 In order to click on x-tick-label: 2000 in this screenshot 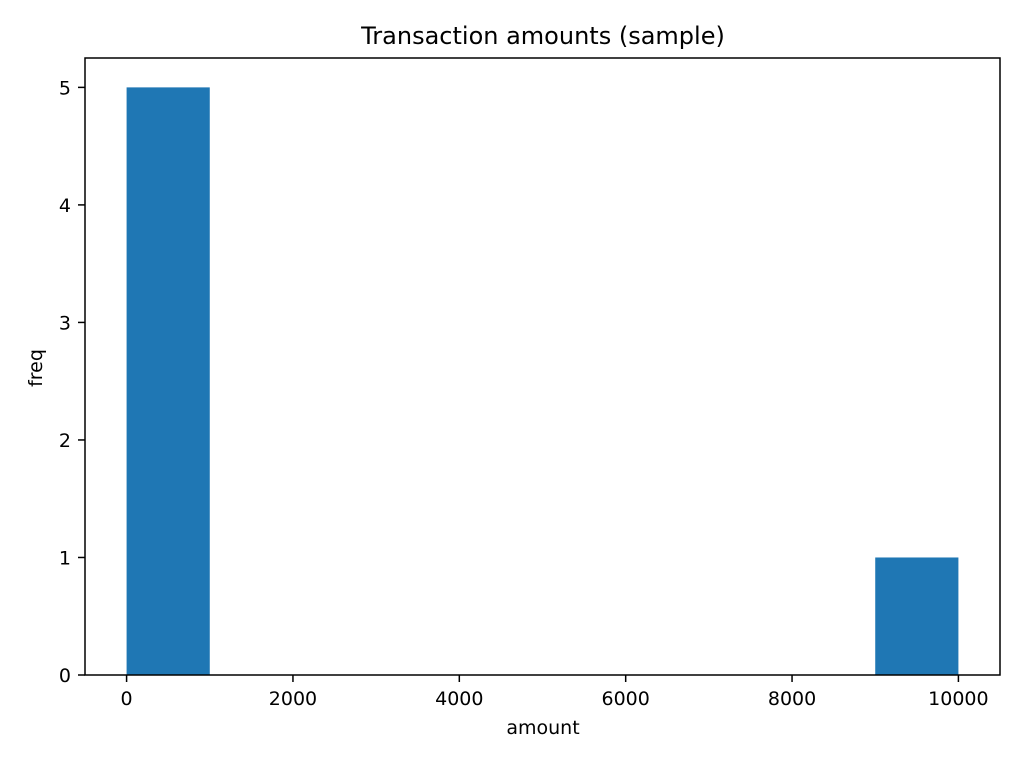, I will do `click(293, 699)`.